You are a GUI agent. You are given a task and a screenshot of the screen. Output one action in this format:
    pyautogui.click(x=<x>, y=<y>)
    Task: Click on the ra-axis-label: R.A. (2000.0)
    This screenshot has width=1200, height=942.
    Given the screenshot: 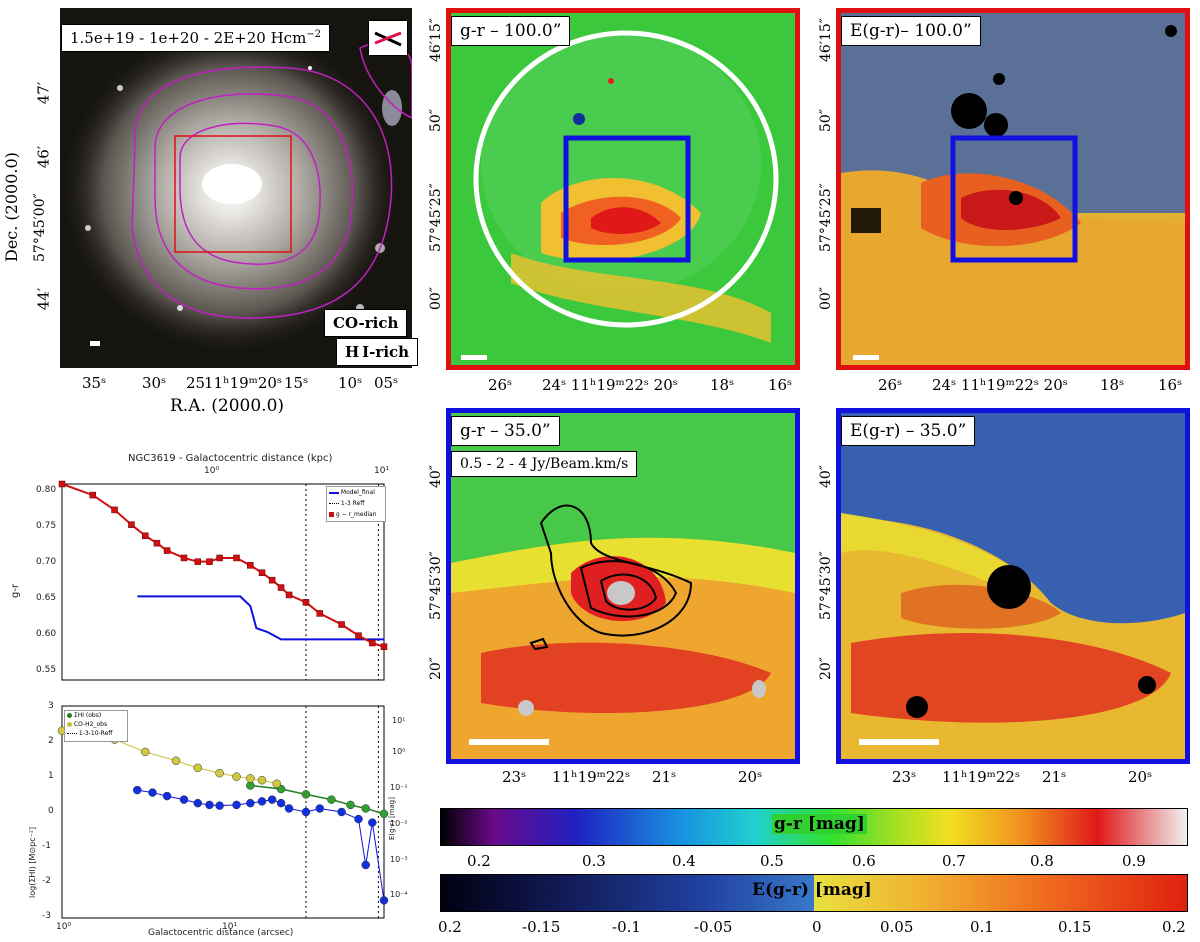 What is the action you would take?
    pyautogui.click(x=227, y=406)
    